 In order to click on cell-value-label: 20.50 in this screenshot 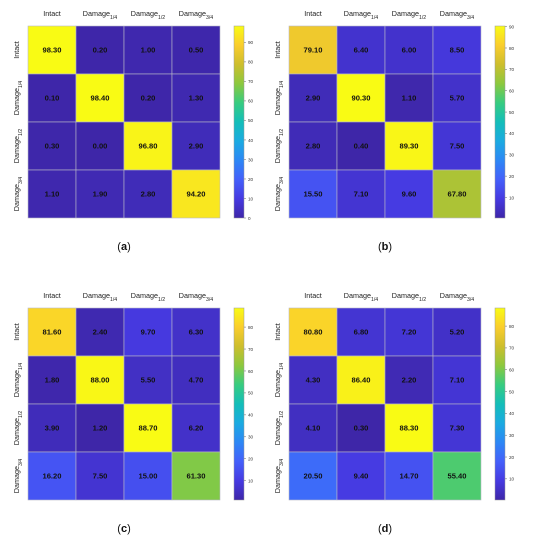, I will do `click(312, 476)`.